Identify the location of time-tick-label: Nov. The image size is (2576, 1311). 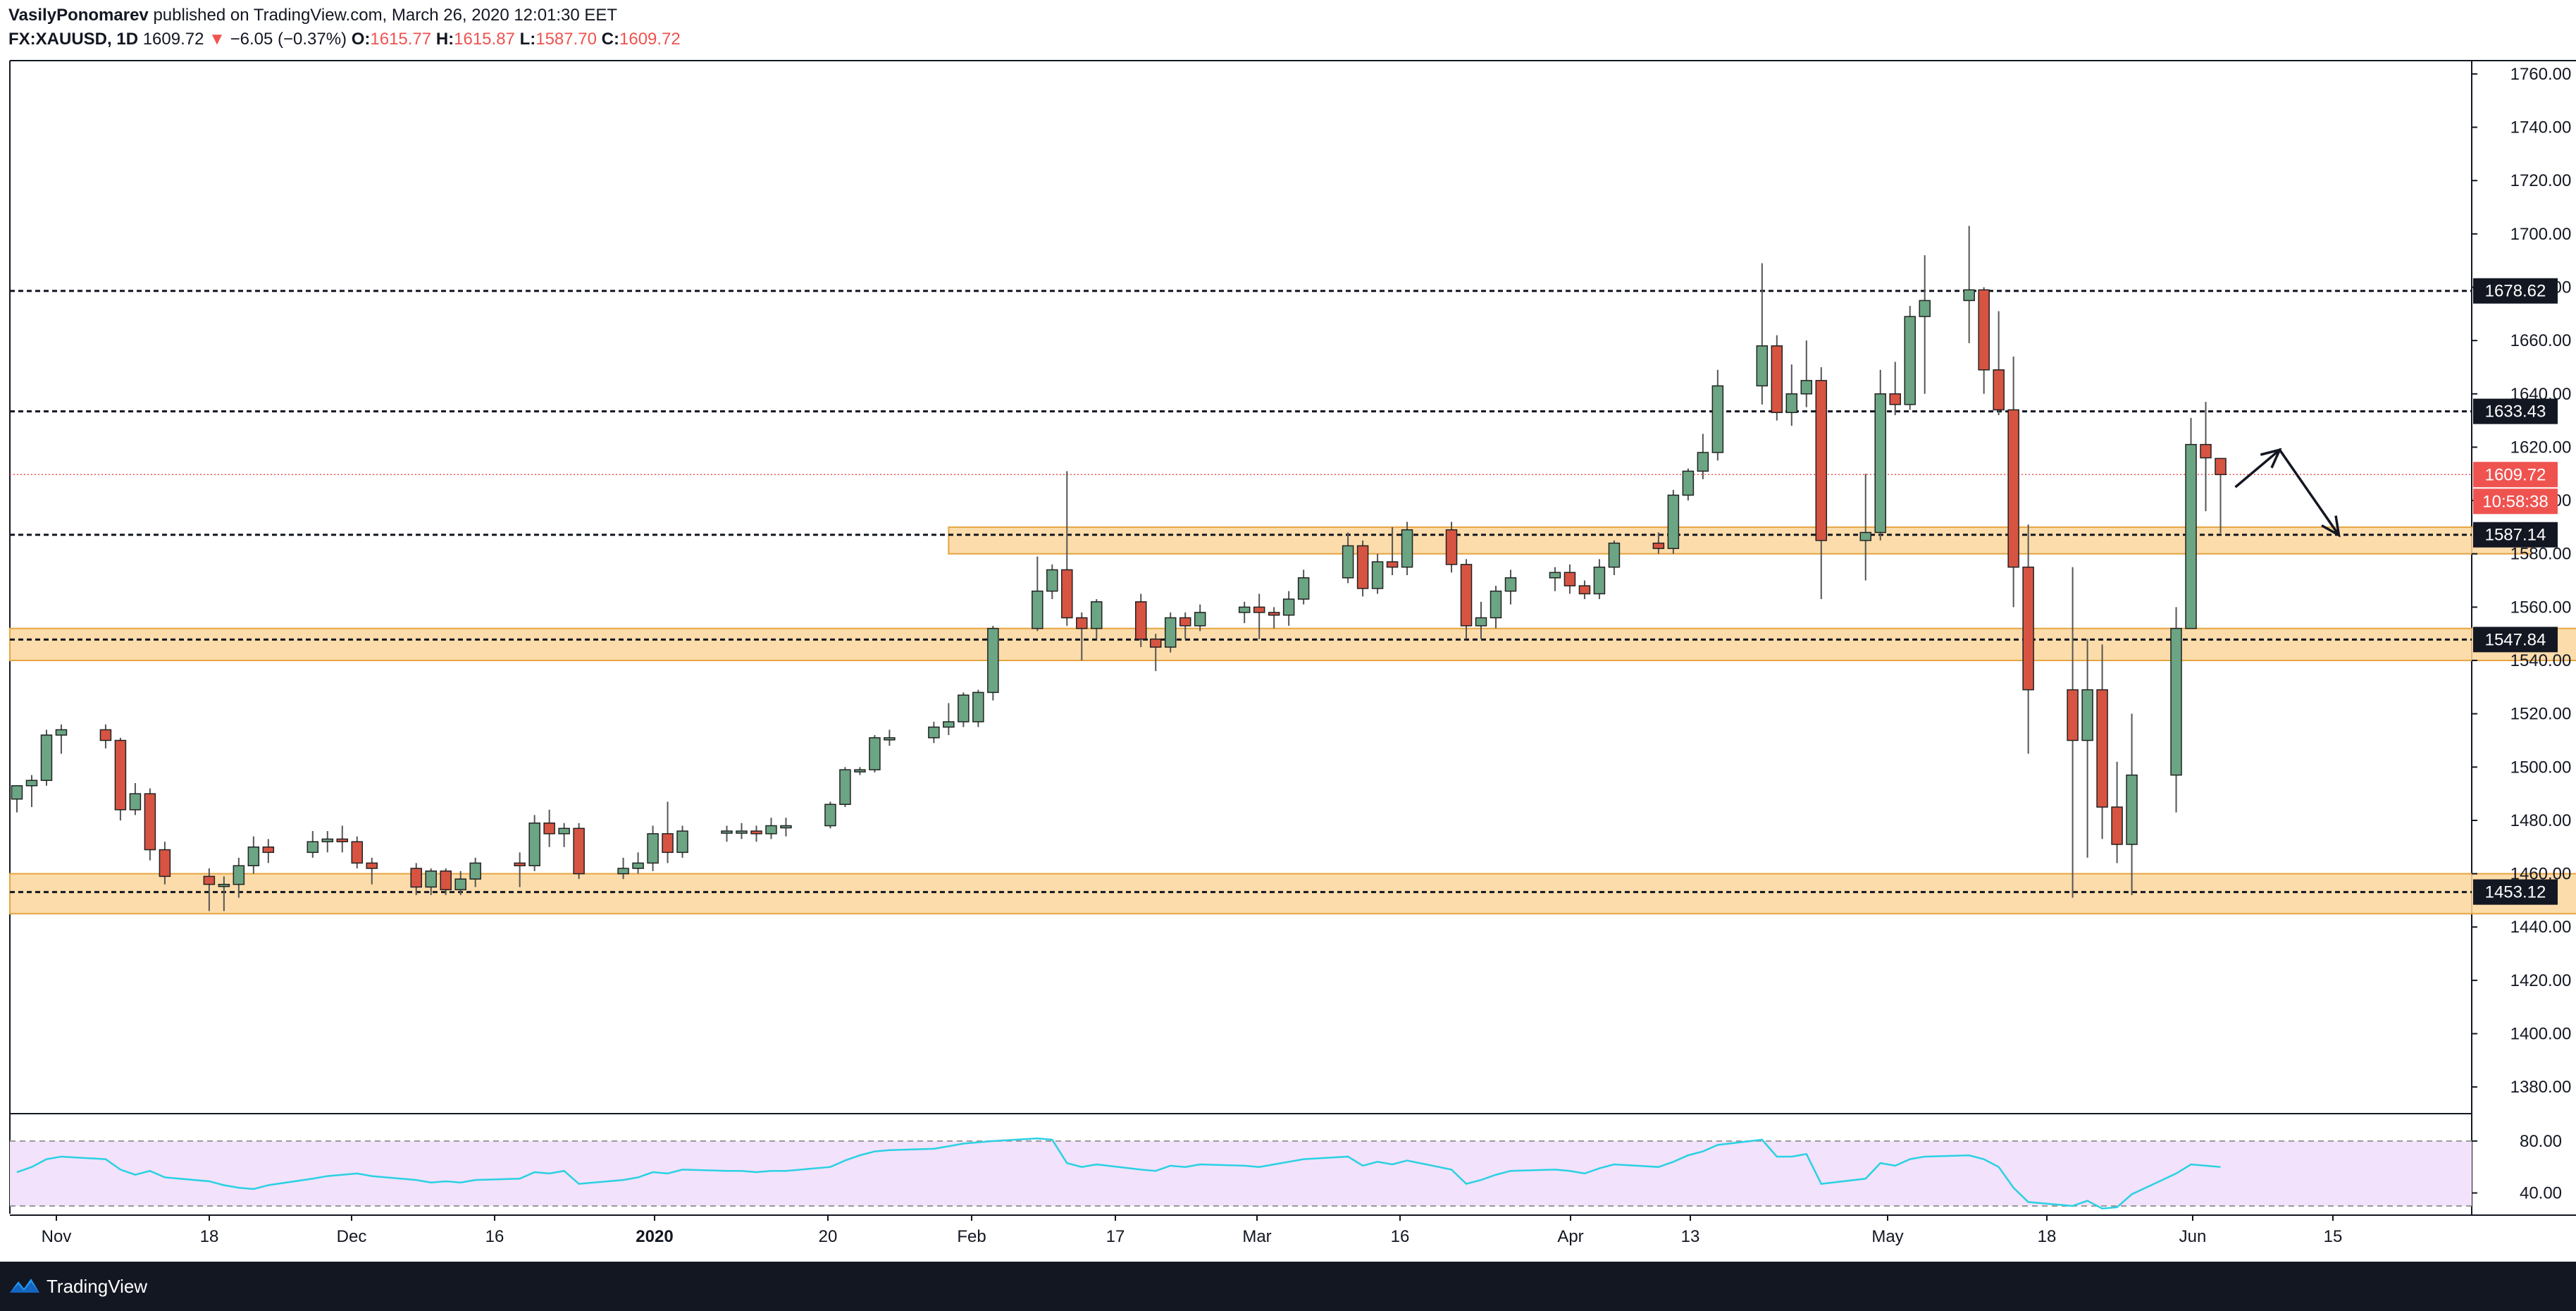
(57, 1236).